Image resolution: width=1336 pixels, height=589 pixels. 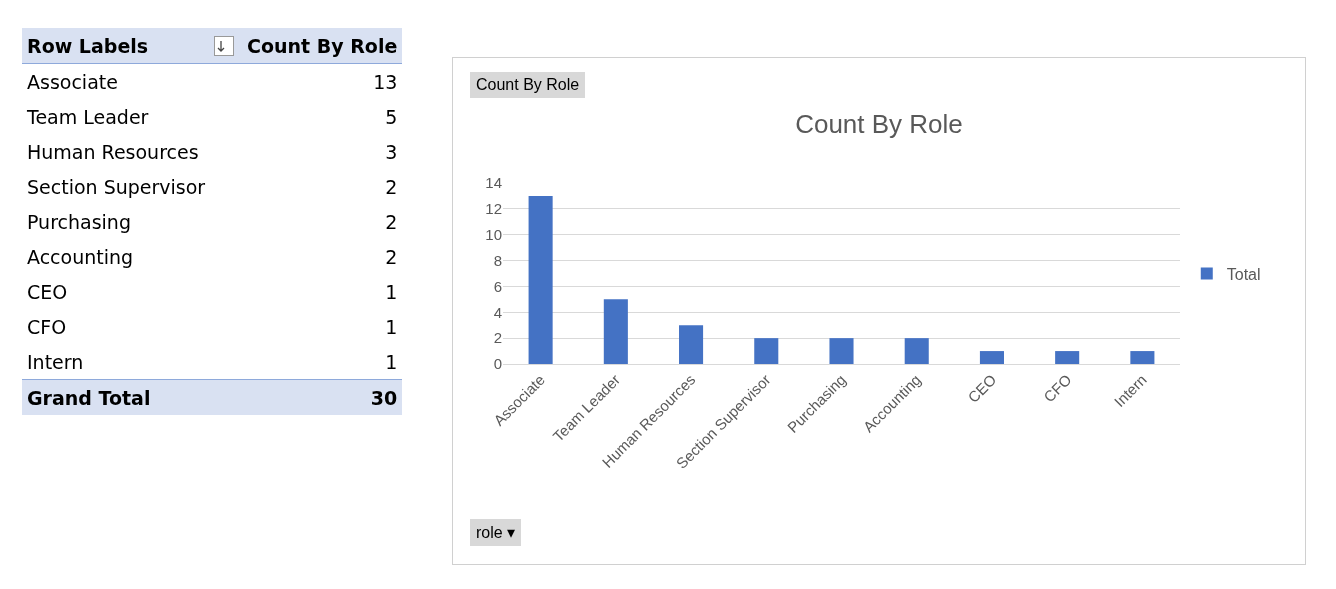 I want to click on chart-title: Count By Role, so click(x=879, y=123).